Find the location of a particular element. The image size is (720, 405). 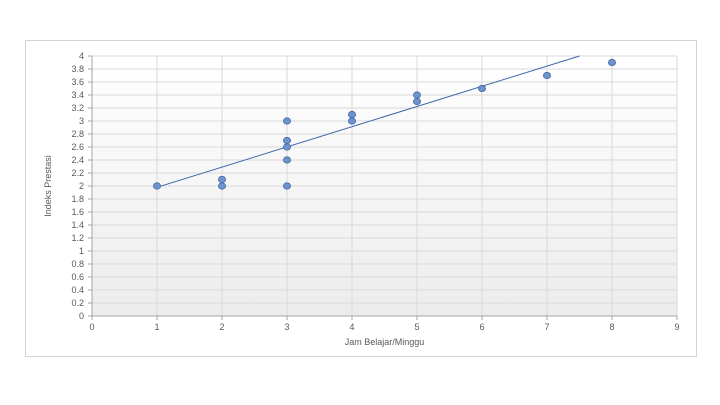

y-axis-title: Indeks Prestasi is located at coordinates (48, 186).